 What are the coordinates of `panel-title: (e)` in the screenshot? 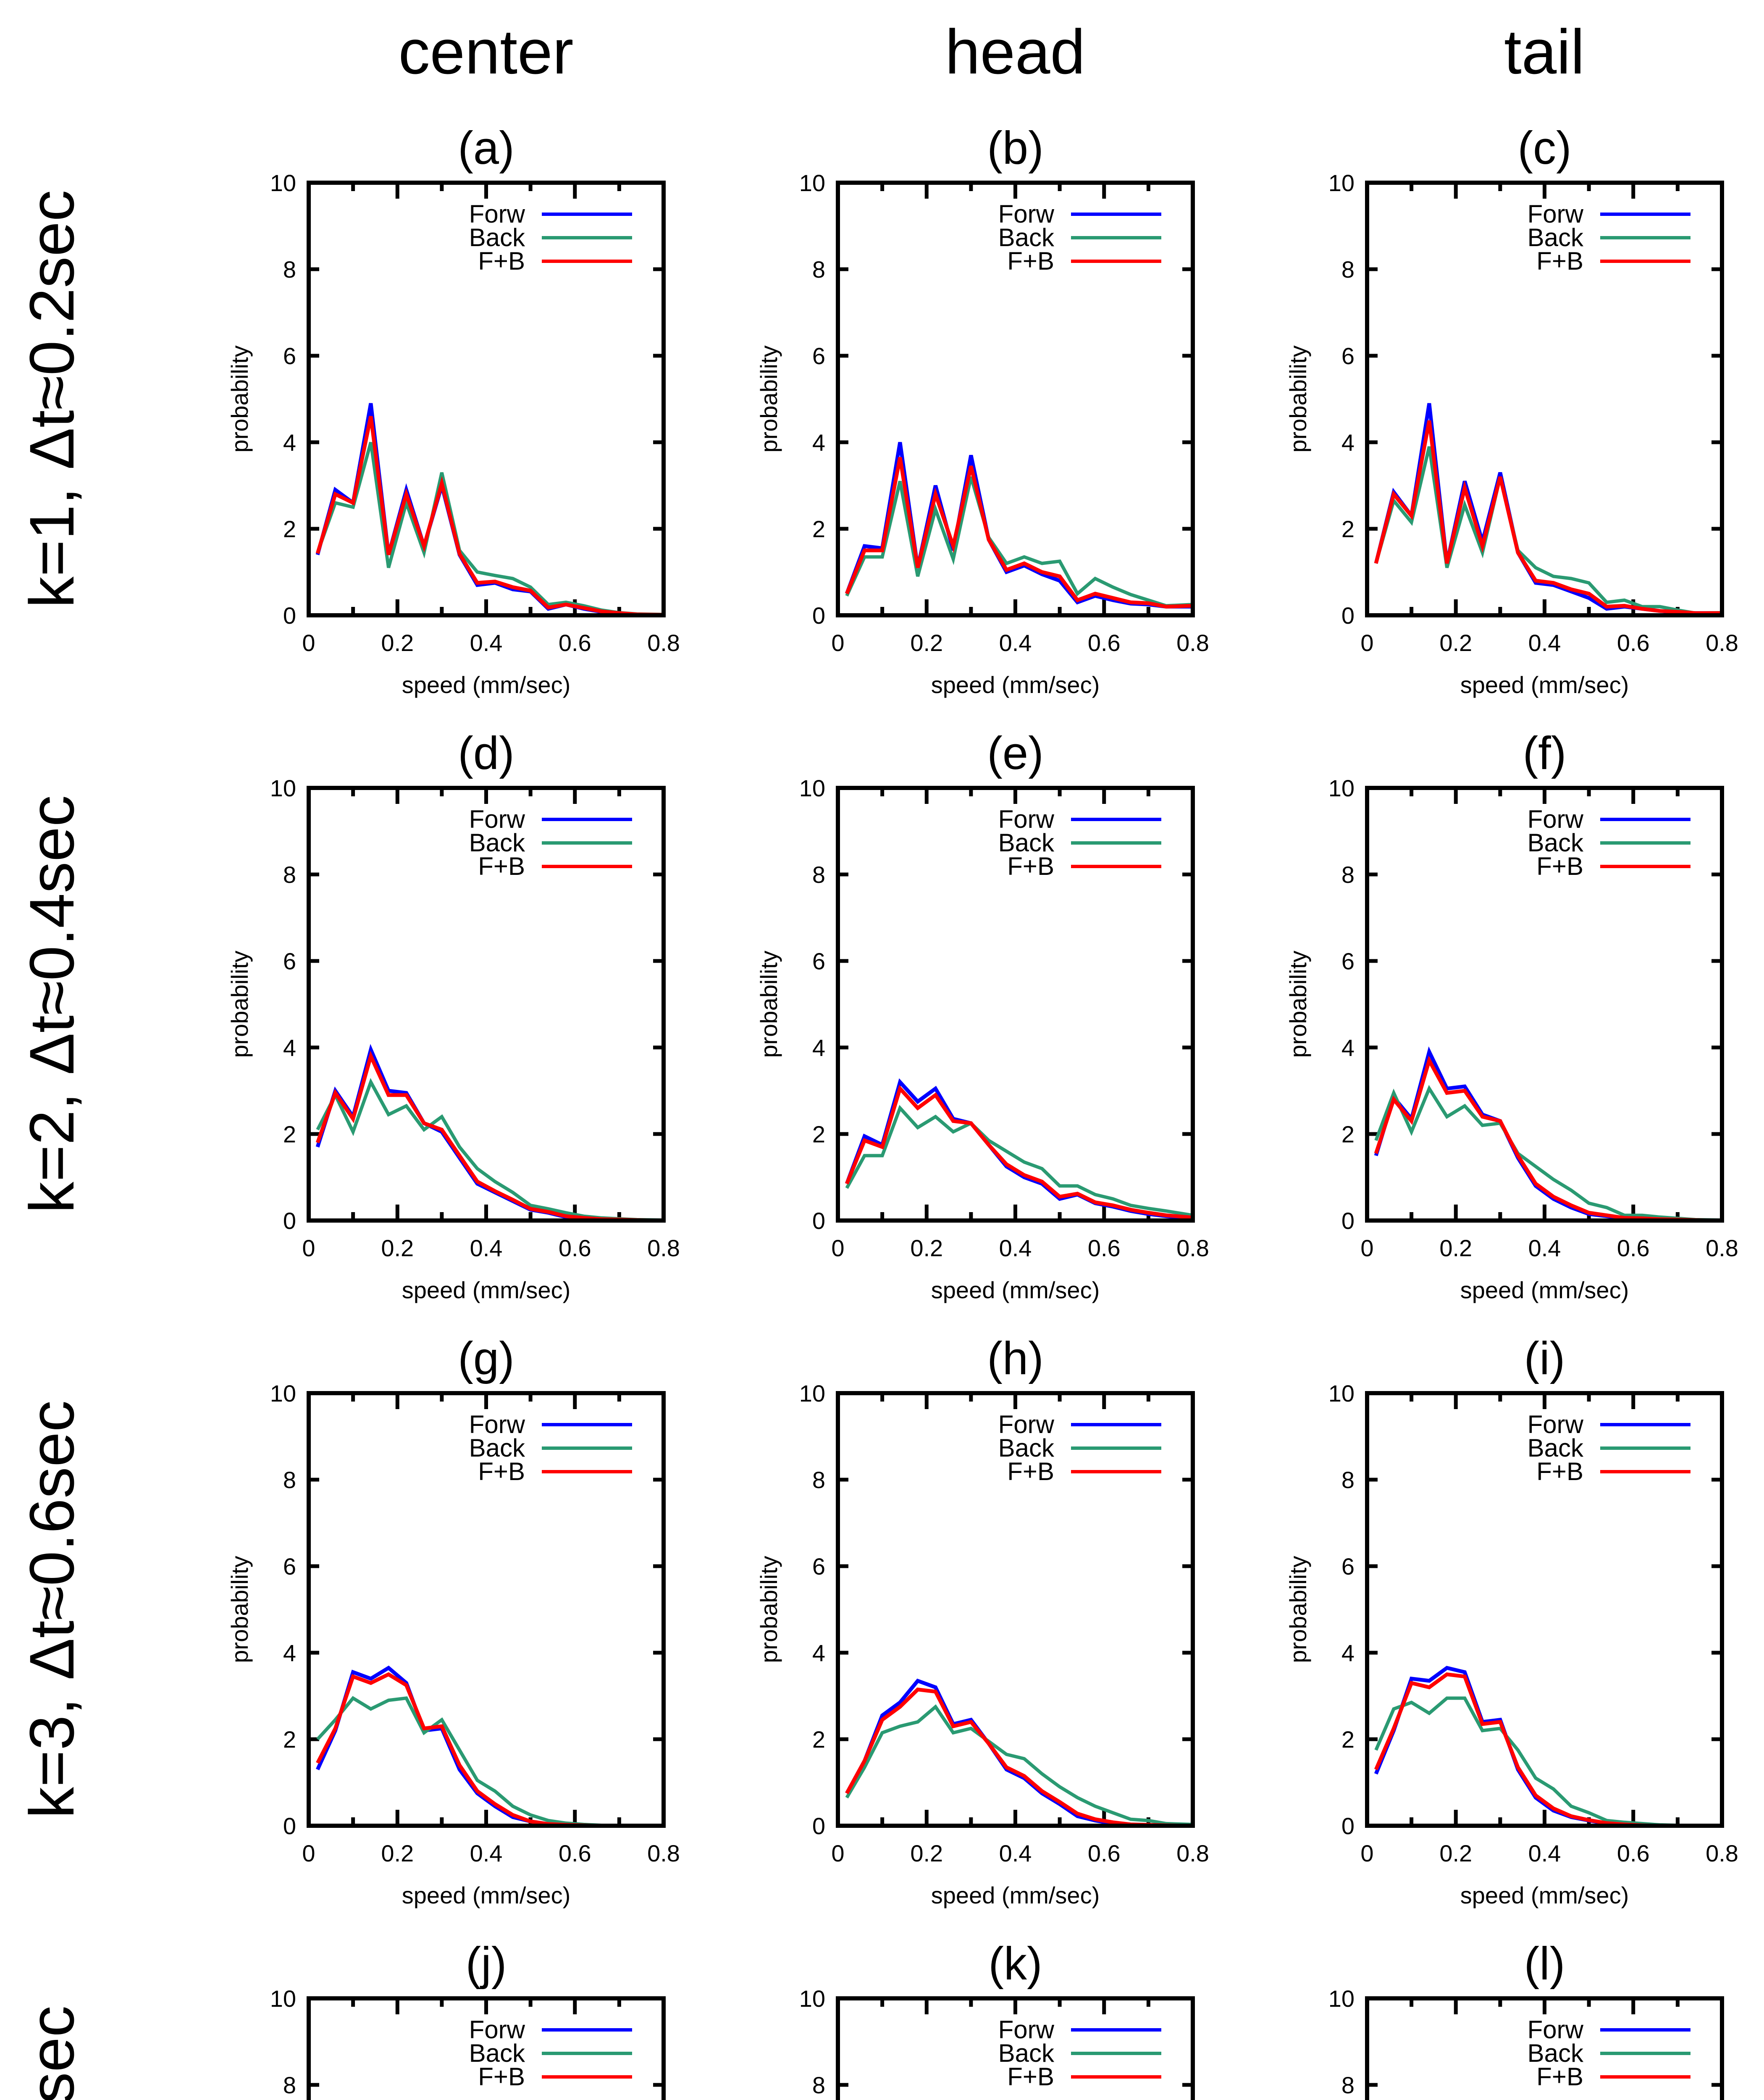 It's located at (1015, 753).